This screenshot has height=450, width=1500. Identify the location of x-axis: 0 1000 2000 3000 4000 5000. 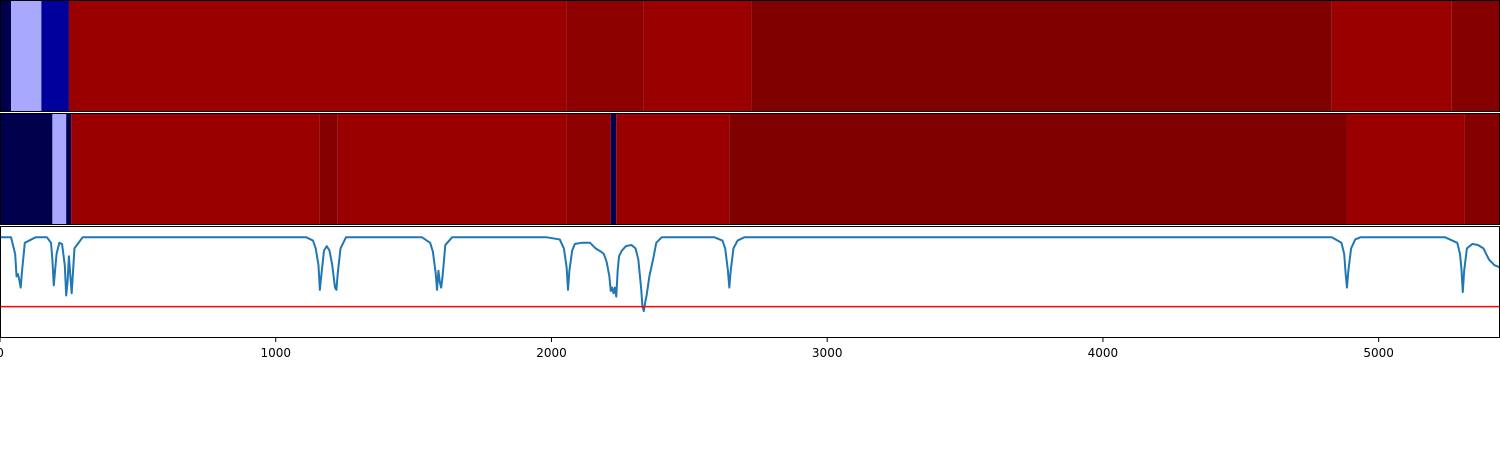
(697, 349).